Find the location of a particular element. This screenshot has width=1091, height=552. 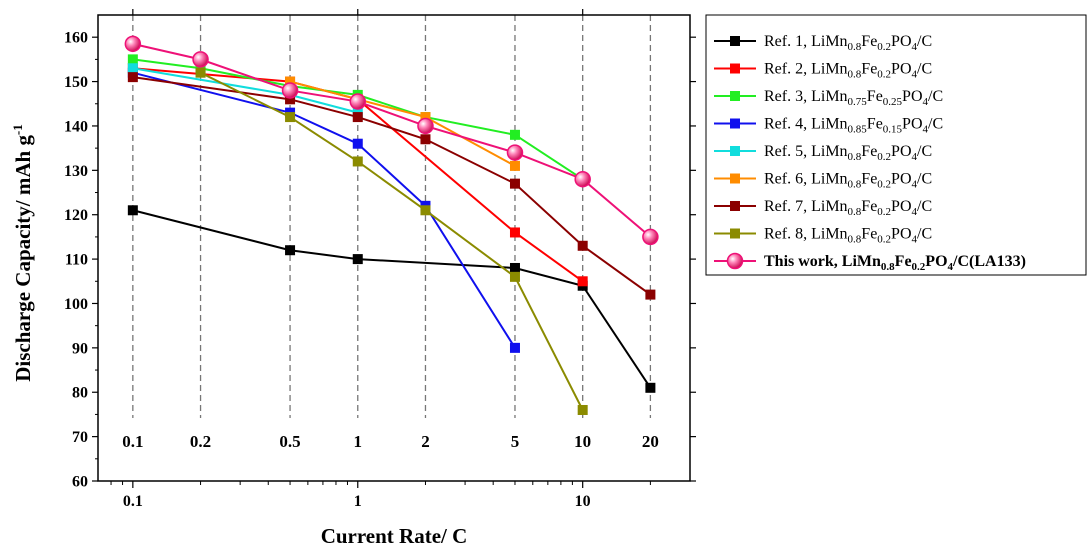

y-axis-title-superscript: -1 is located at coordinates (17, 129).